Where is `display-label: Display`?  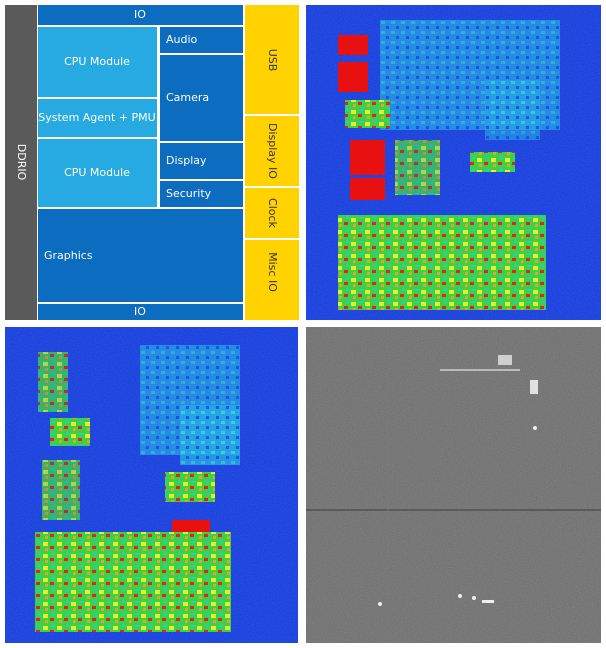 display-label: Display is located at coordinates (186, 160).